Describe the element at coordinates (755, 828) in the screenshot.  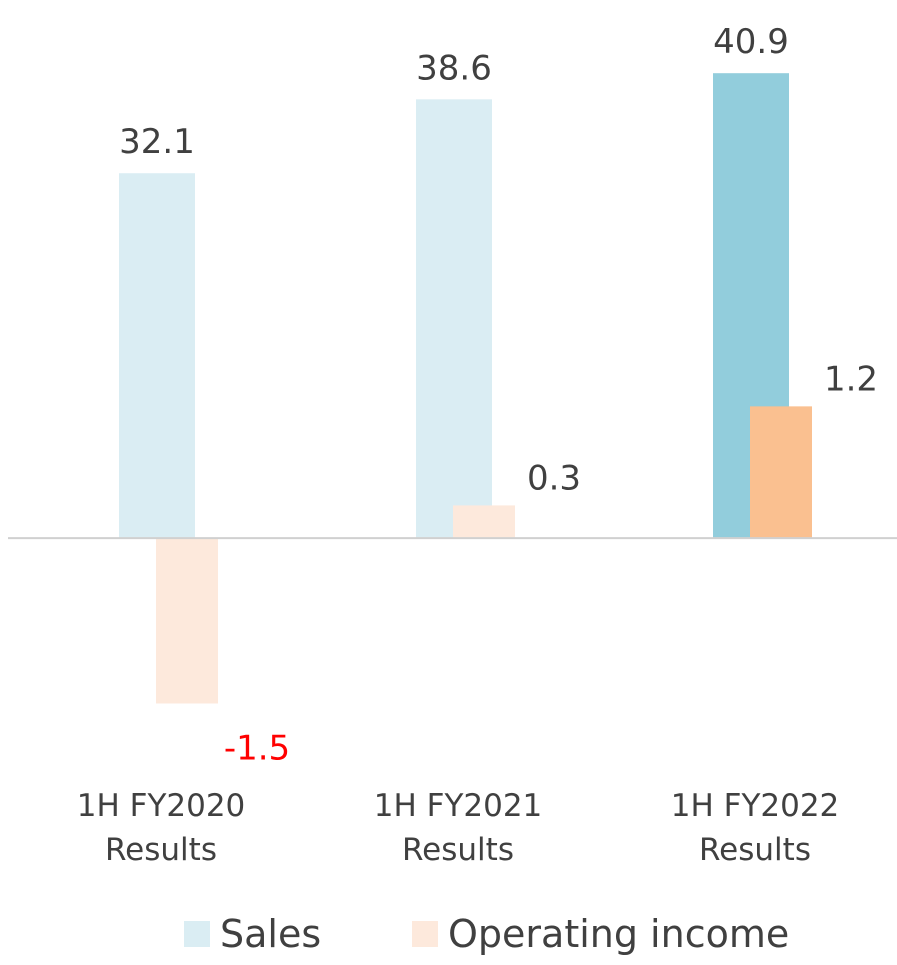
I see `x-tick-label: 1H FY2022 Results` at that location.